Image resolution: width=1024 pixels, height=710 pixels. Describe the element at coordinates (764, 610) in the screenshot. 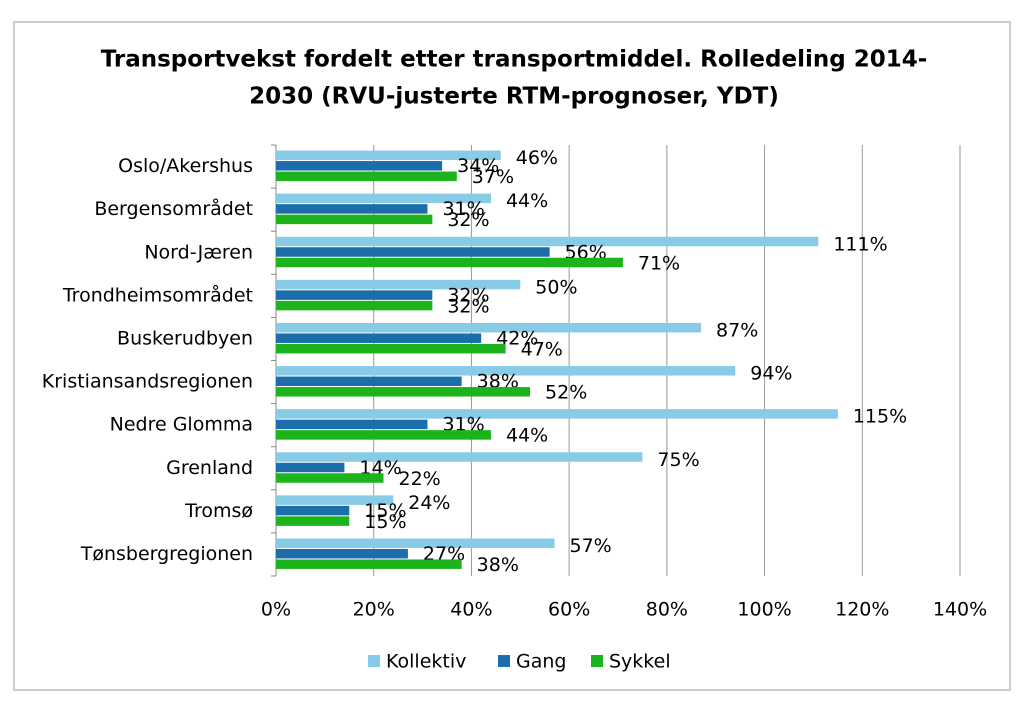

I see `x-tick-label: 100%` at that location.